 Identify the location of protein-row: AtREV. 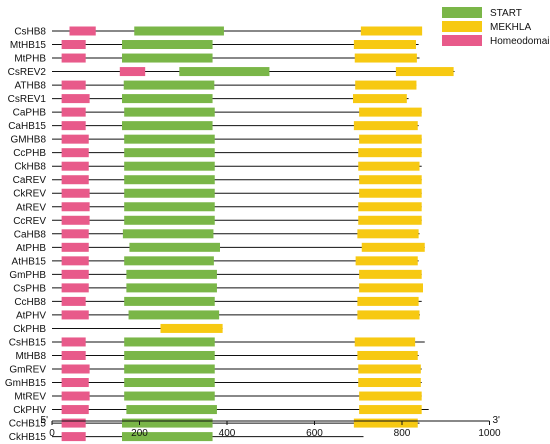
(219, 207).